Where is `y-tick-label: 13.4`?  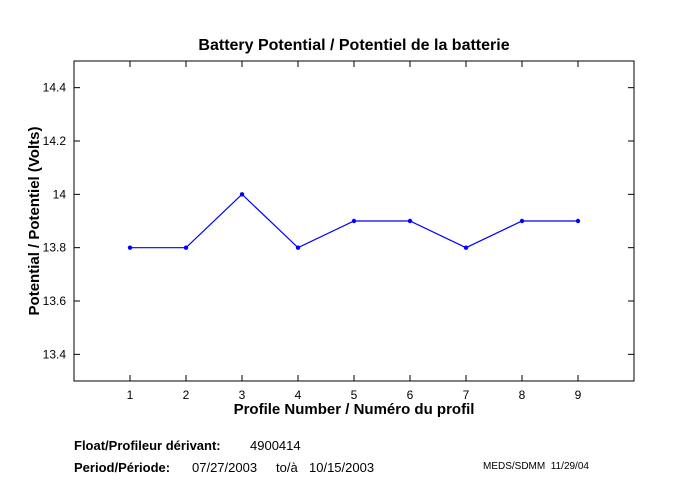
y-tick-label: 13.4 is located at coordinates (55, 354).